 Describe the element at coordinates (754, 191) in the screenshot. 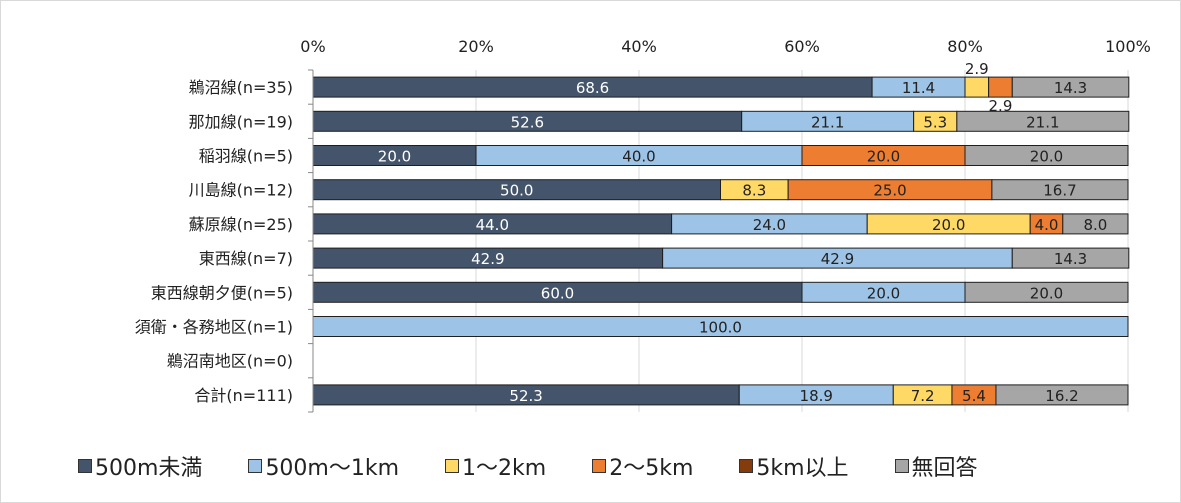

I see `data-label: 8.3` at that location.